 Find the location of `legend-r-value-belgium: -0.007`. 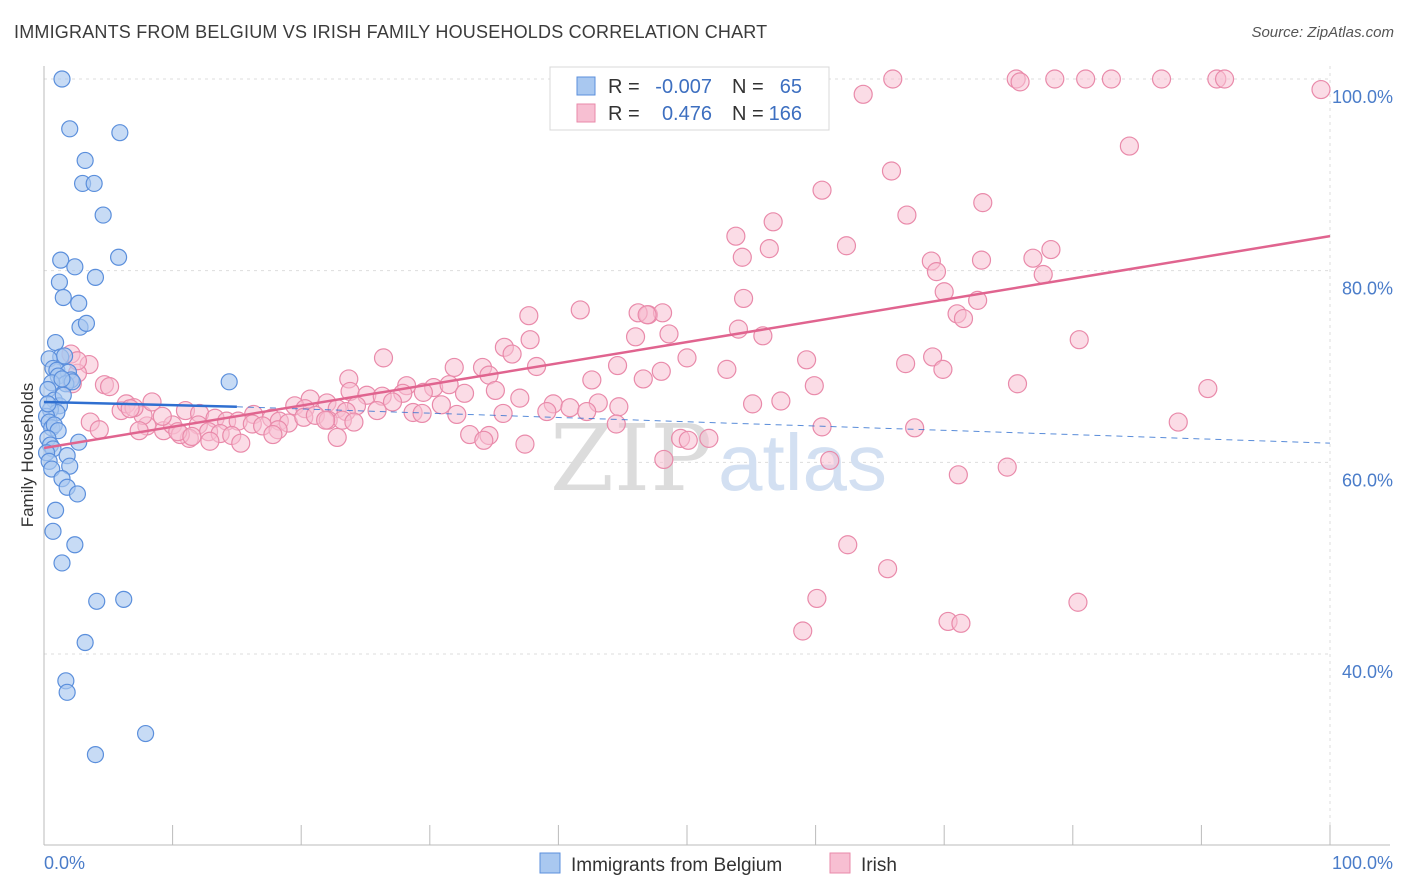

legend-r-value-belgium: -0.007 is located at coordinates (683, 87).